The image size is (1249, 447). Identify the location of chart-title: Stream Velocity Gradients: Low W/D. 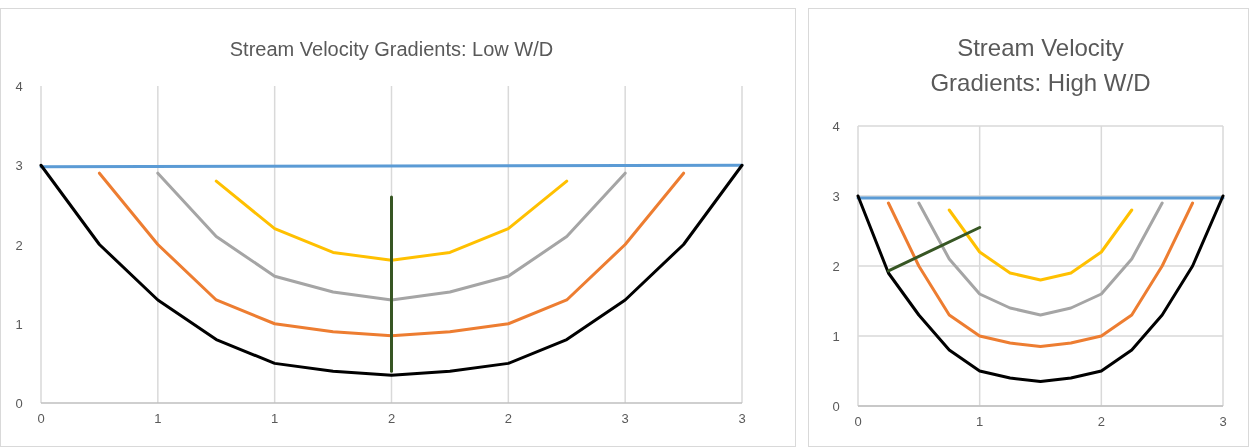
(391, 49).